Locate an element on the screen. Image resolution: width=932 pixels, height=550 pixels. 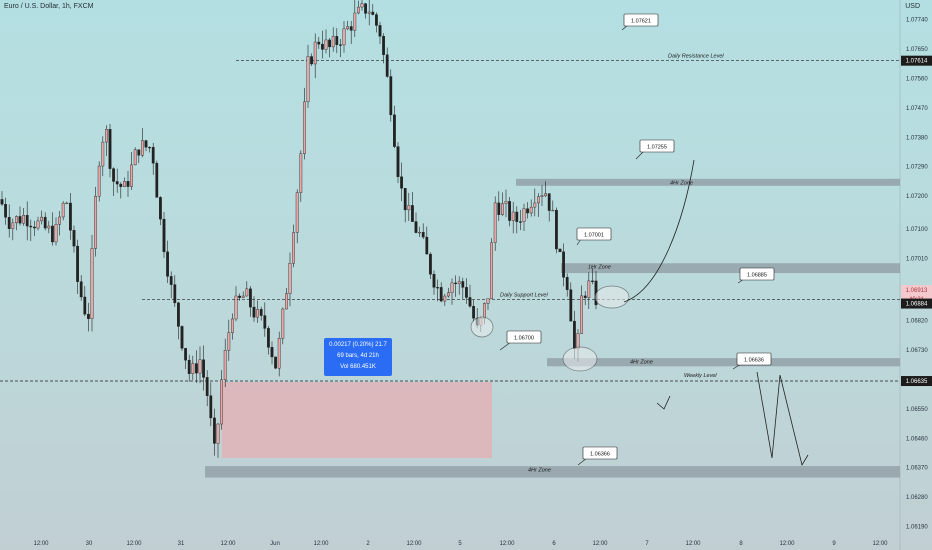
x-tick-label: 9 is located at coordinates (834, 544).